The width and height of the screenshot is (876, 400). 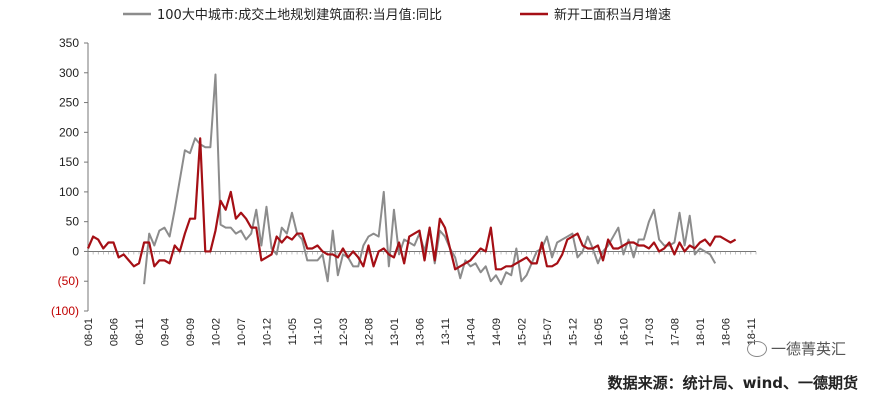 I want to click on x-tick-label: 11-05, so click(x=293, y=331).